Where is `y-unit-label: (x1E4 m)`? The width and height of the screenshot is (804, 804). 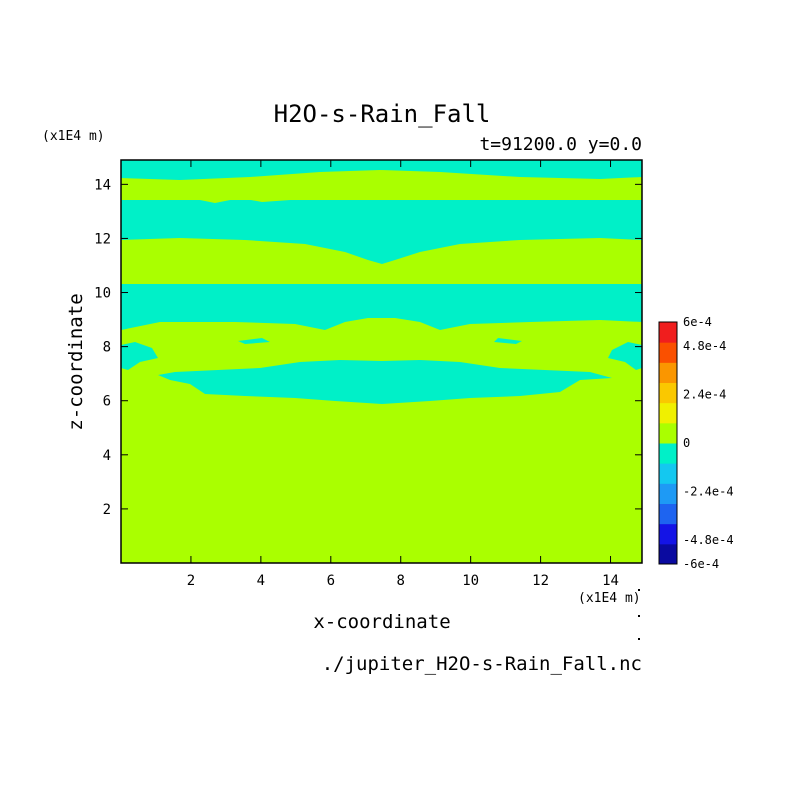 y-unit-label: (x1E4 m) is located at coordinates (73, 136).